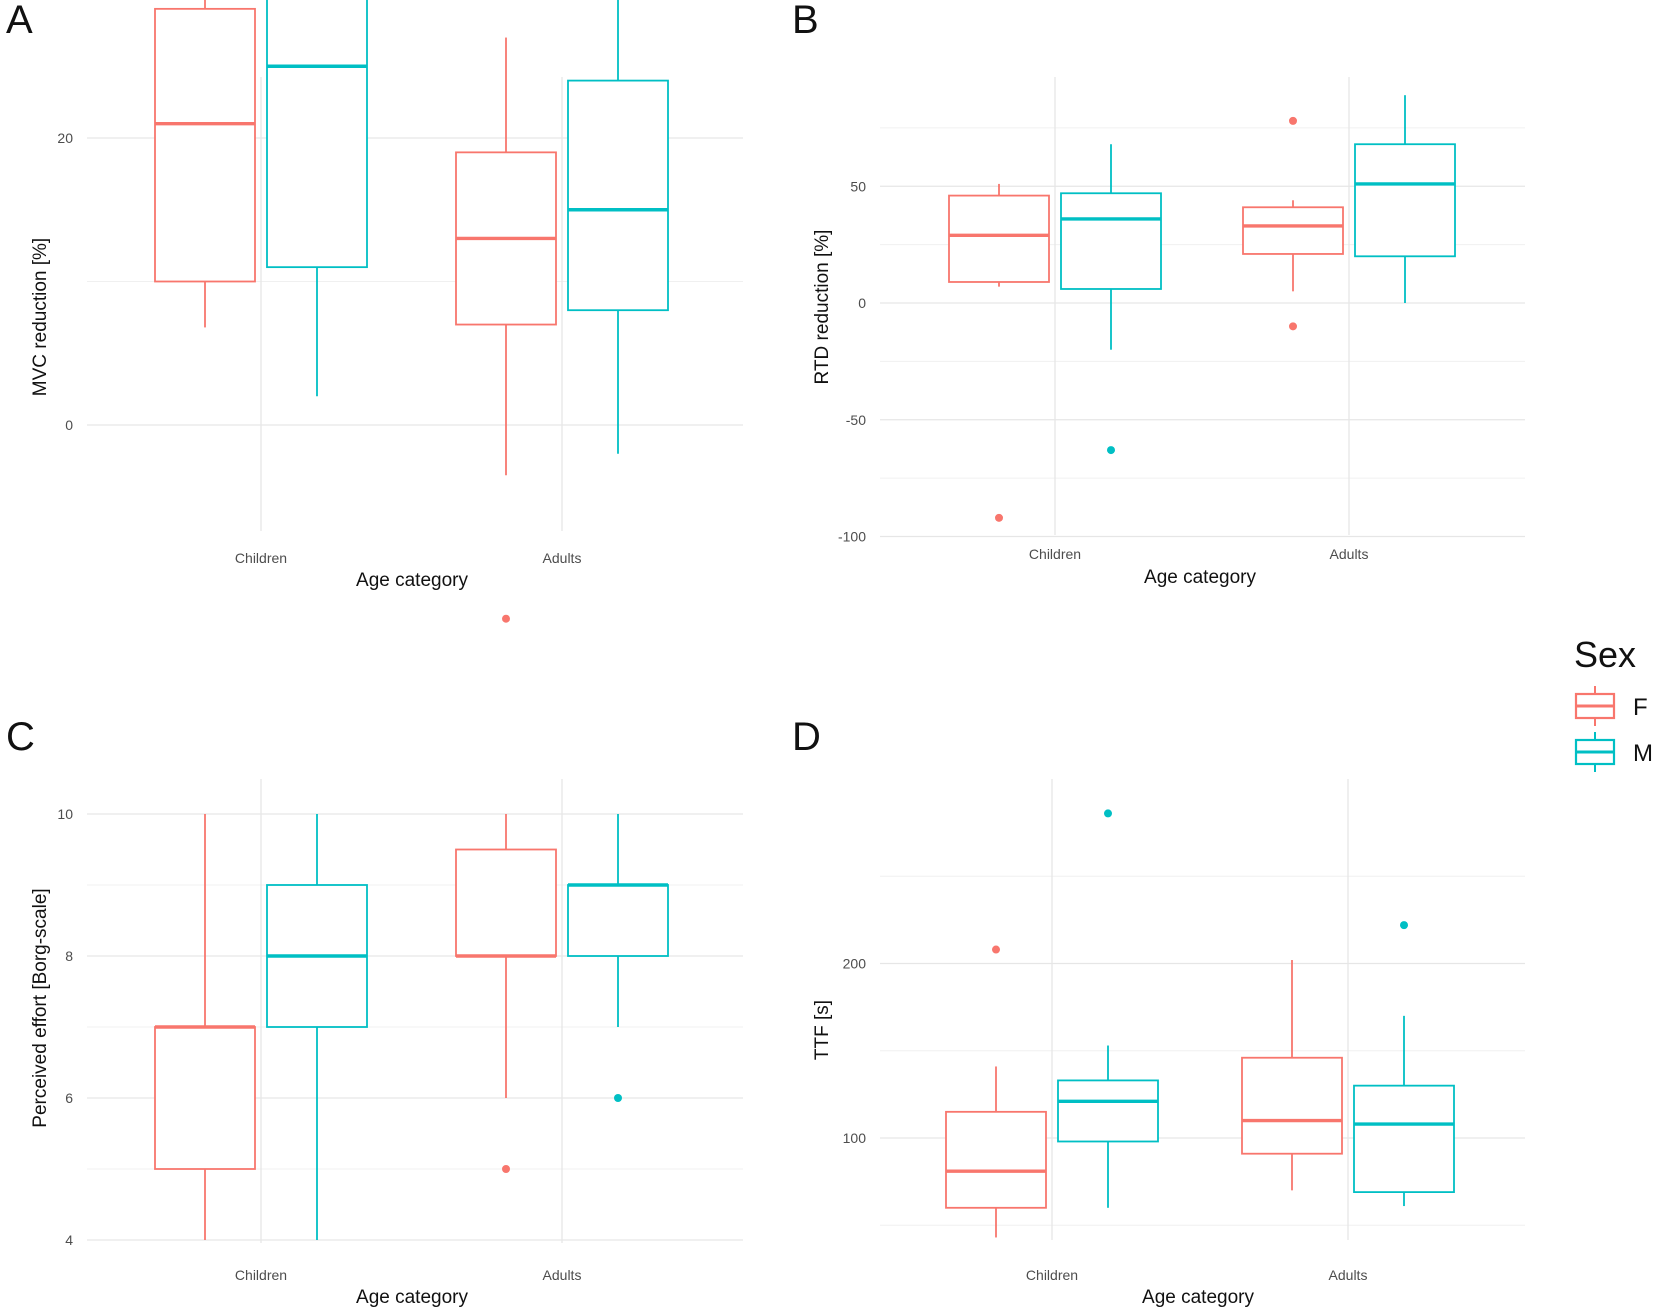 This screenshot has width=1654, height=1311. What do you see at coordinates (69, 956) in the screenshot?
I see `panel-c-ytick-label: 8` at bounding box center [69, 956].